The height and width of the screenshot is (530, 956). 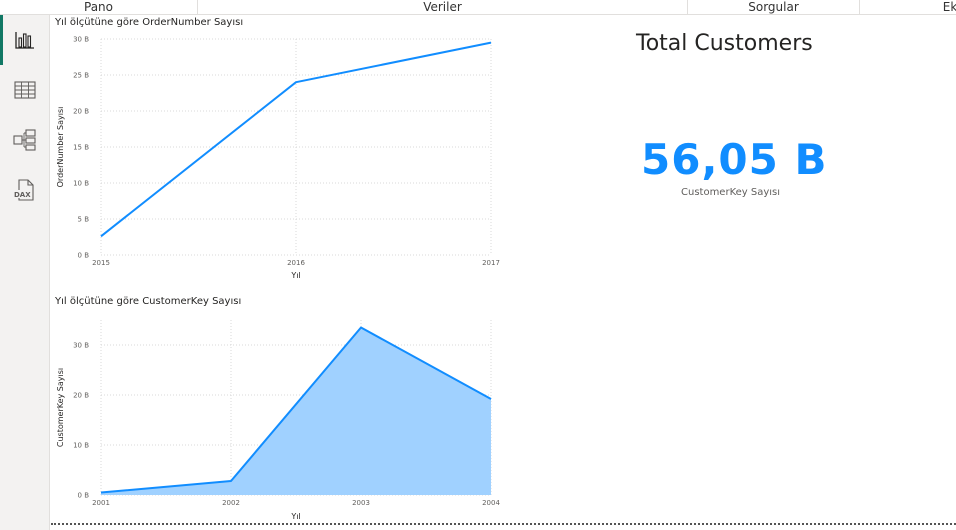 I want to click on area-chart-title: Yıl ölçütüne göre CustomerKey Sayısı, so click(x=148, y=301).